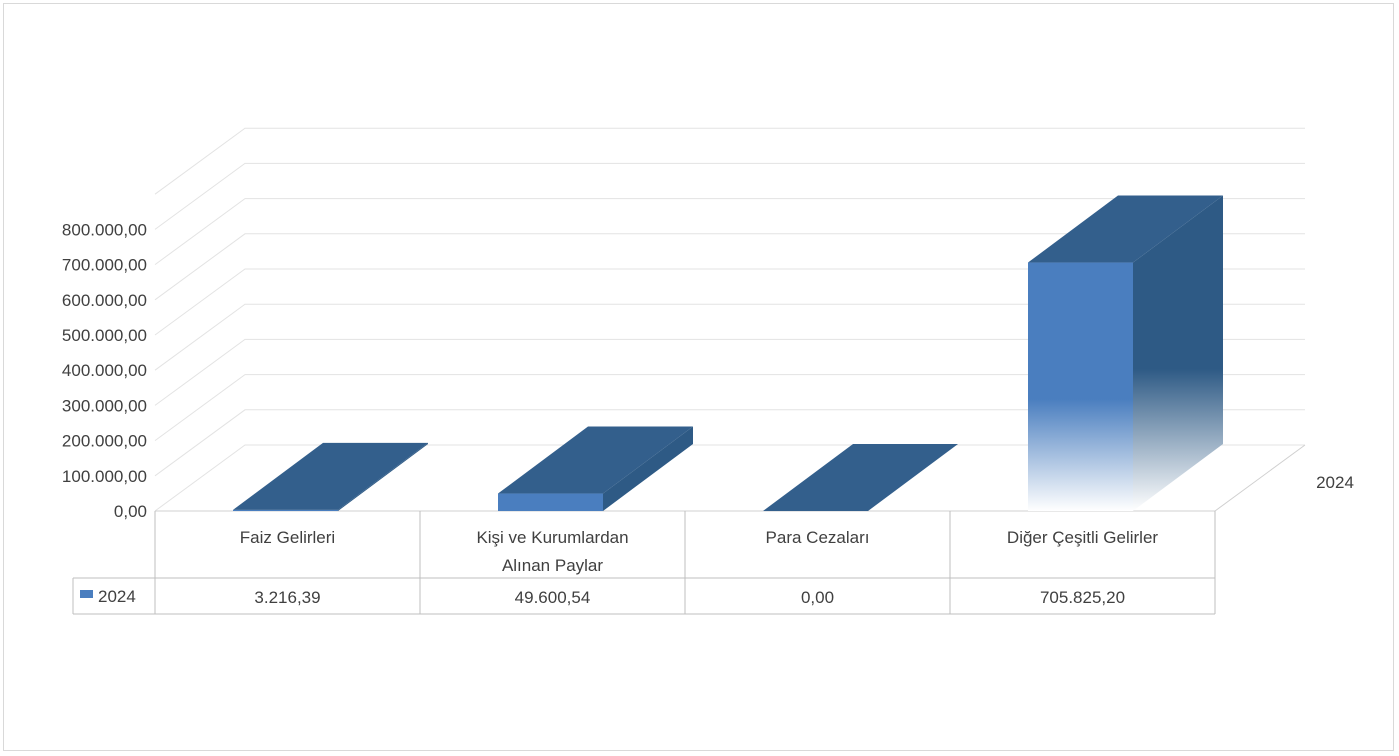 This screenshot has height=756, width=1399. Describe the element at coordinates (104, 370) in the screenshot. I see `y-tick-label: 400.000,00` at that location.